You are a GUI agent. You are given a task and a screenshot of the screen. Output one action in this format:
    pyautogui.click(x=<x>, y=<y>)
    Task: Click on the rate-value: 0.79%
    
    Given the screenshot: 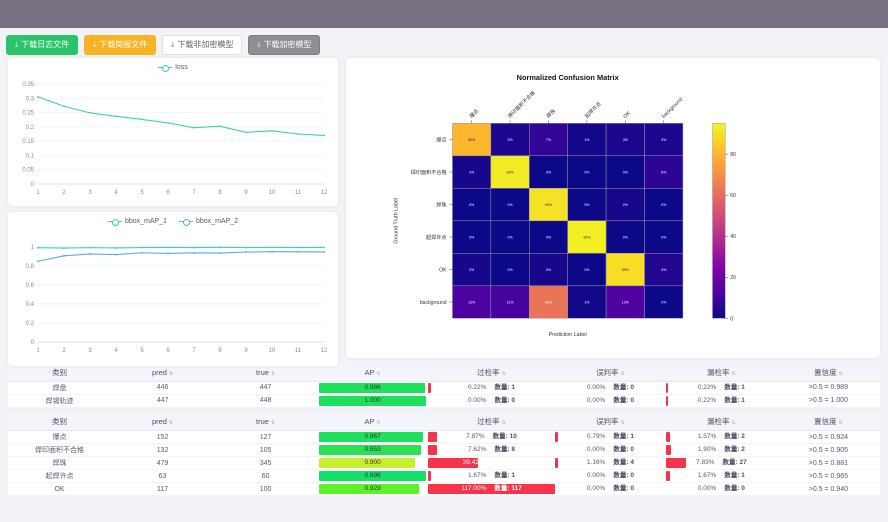 What is the action you would take?
    pyautogui.click(x=596, y=436)
    